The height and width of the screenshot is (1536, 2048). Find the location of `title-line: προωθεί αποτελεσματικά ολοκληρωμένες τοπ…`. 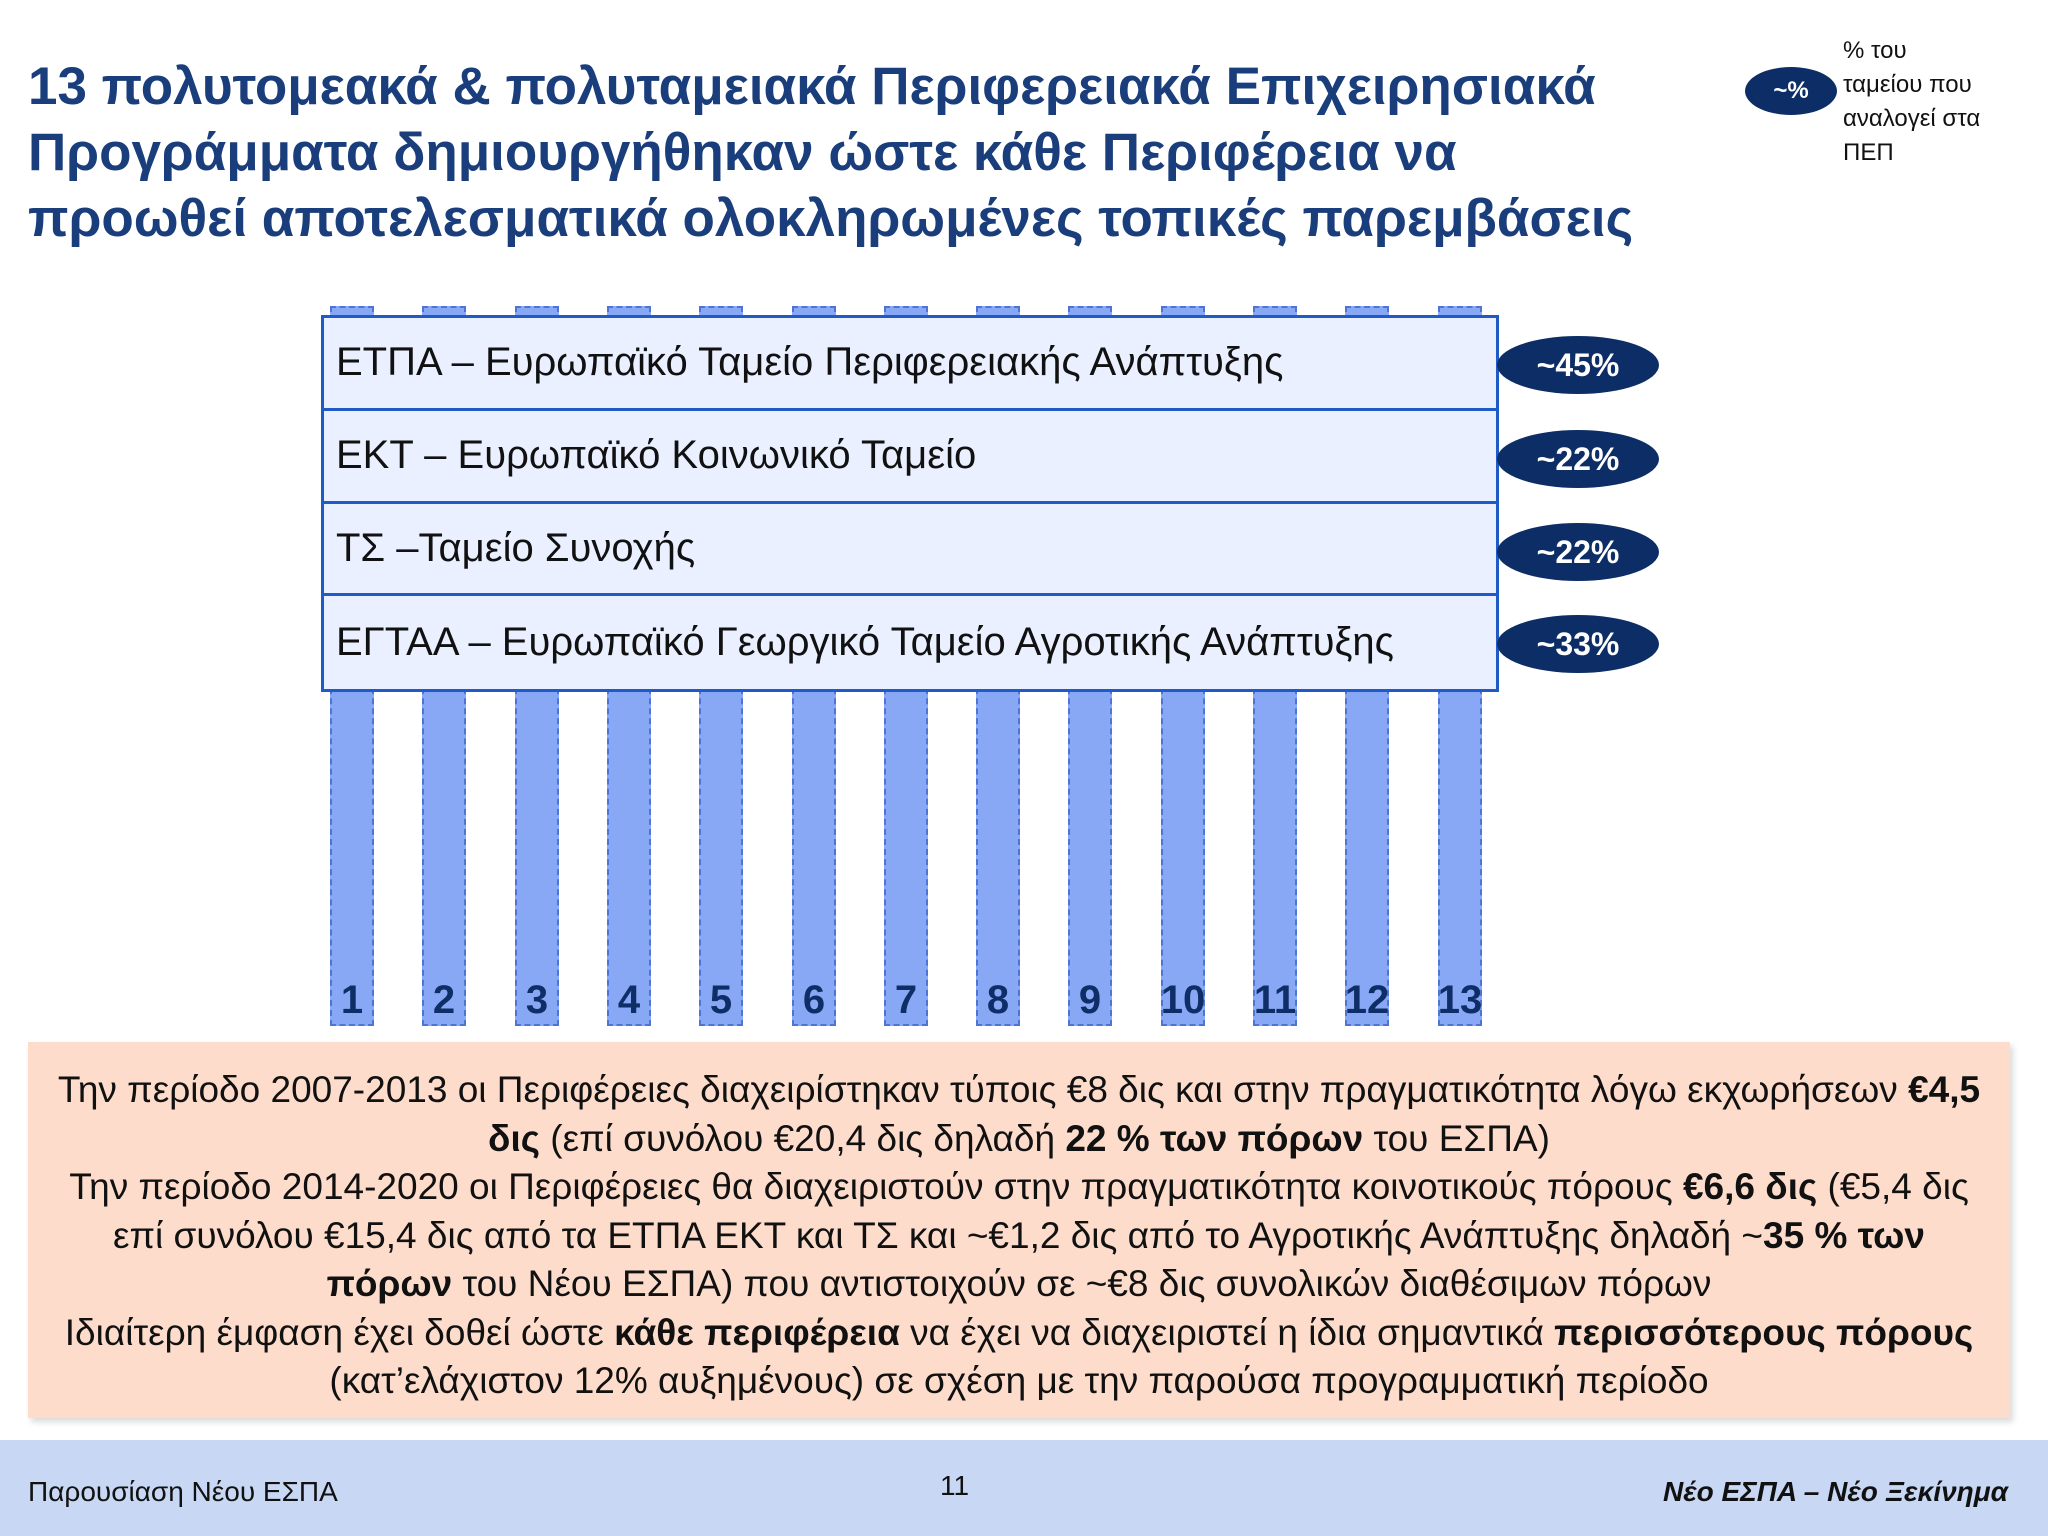

title-line: προωθεί αποτελεσματικά ολοκληρωμένες τοπ… is located at coordinates (831, 218).